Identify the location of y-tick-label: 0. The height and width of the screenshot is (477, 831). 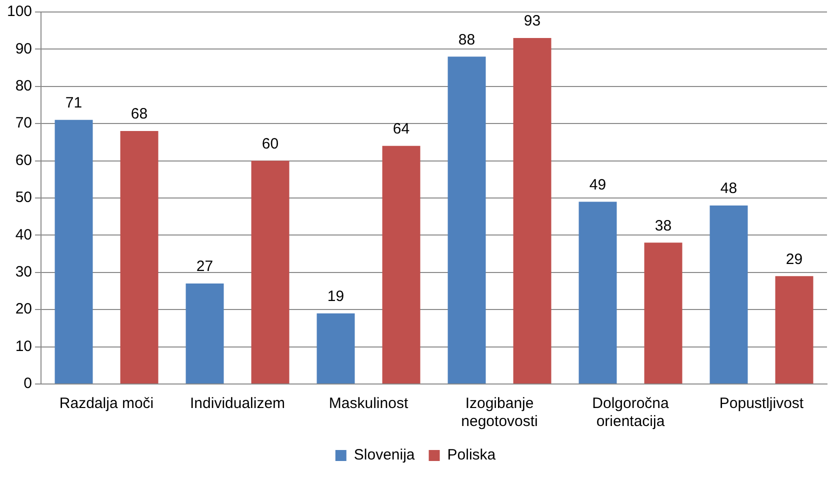
(28, 383).